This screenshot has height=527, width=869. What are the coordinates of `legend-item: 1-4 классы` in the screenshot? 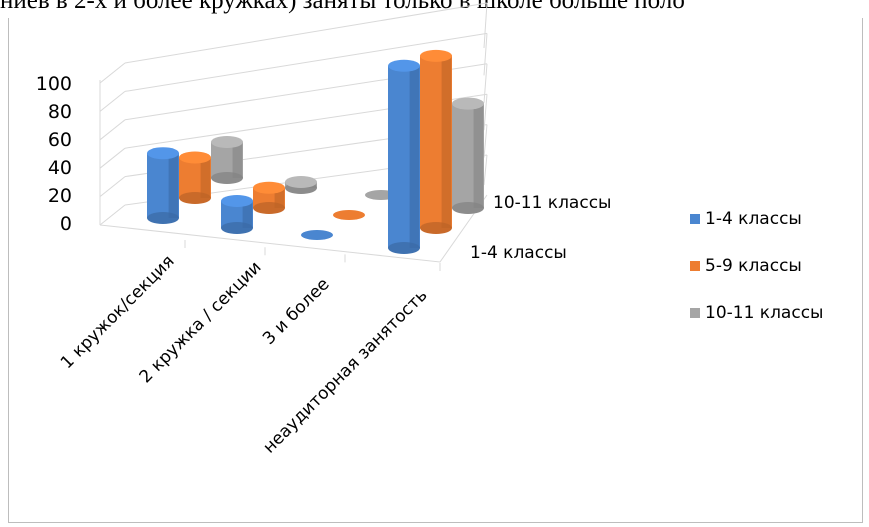 It's located at (756, 219).